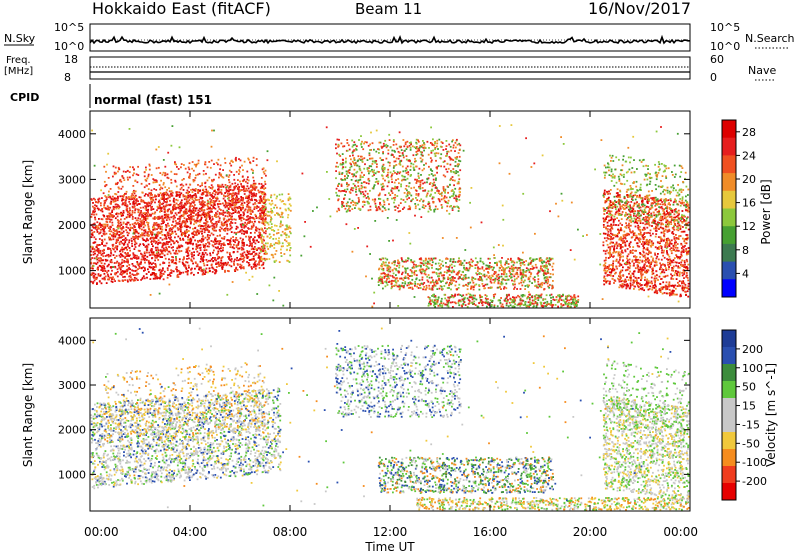  Describe the element at coordinates (725, 27) in the screenshot. I see `noise-right-tick-top: 10^5` at that location.